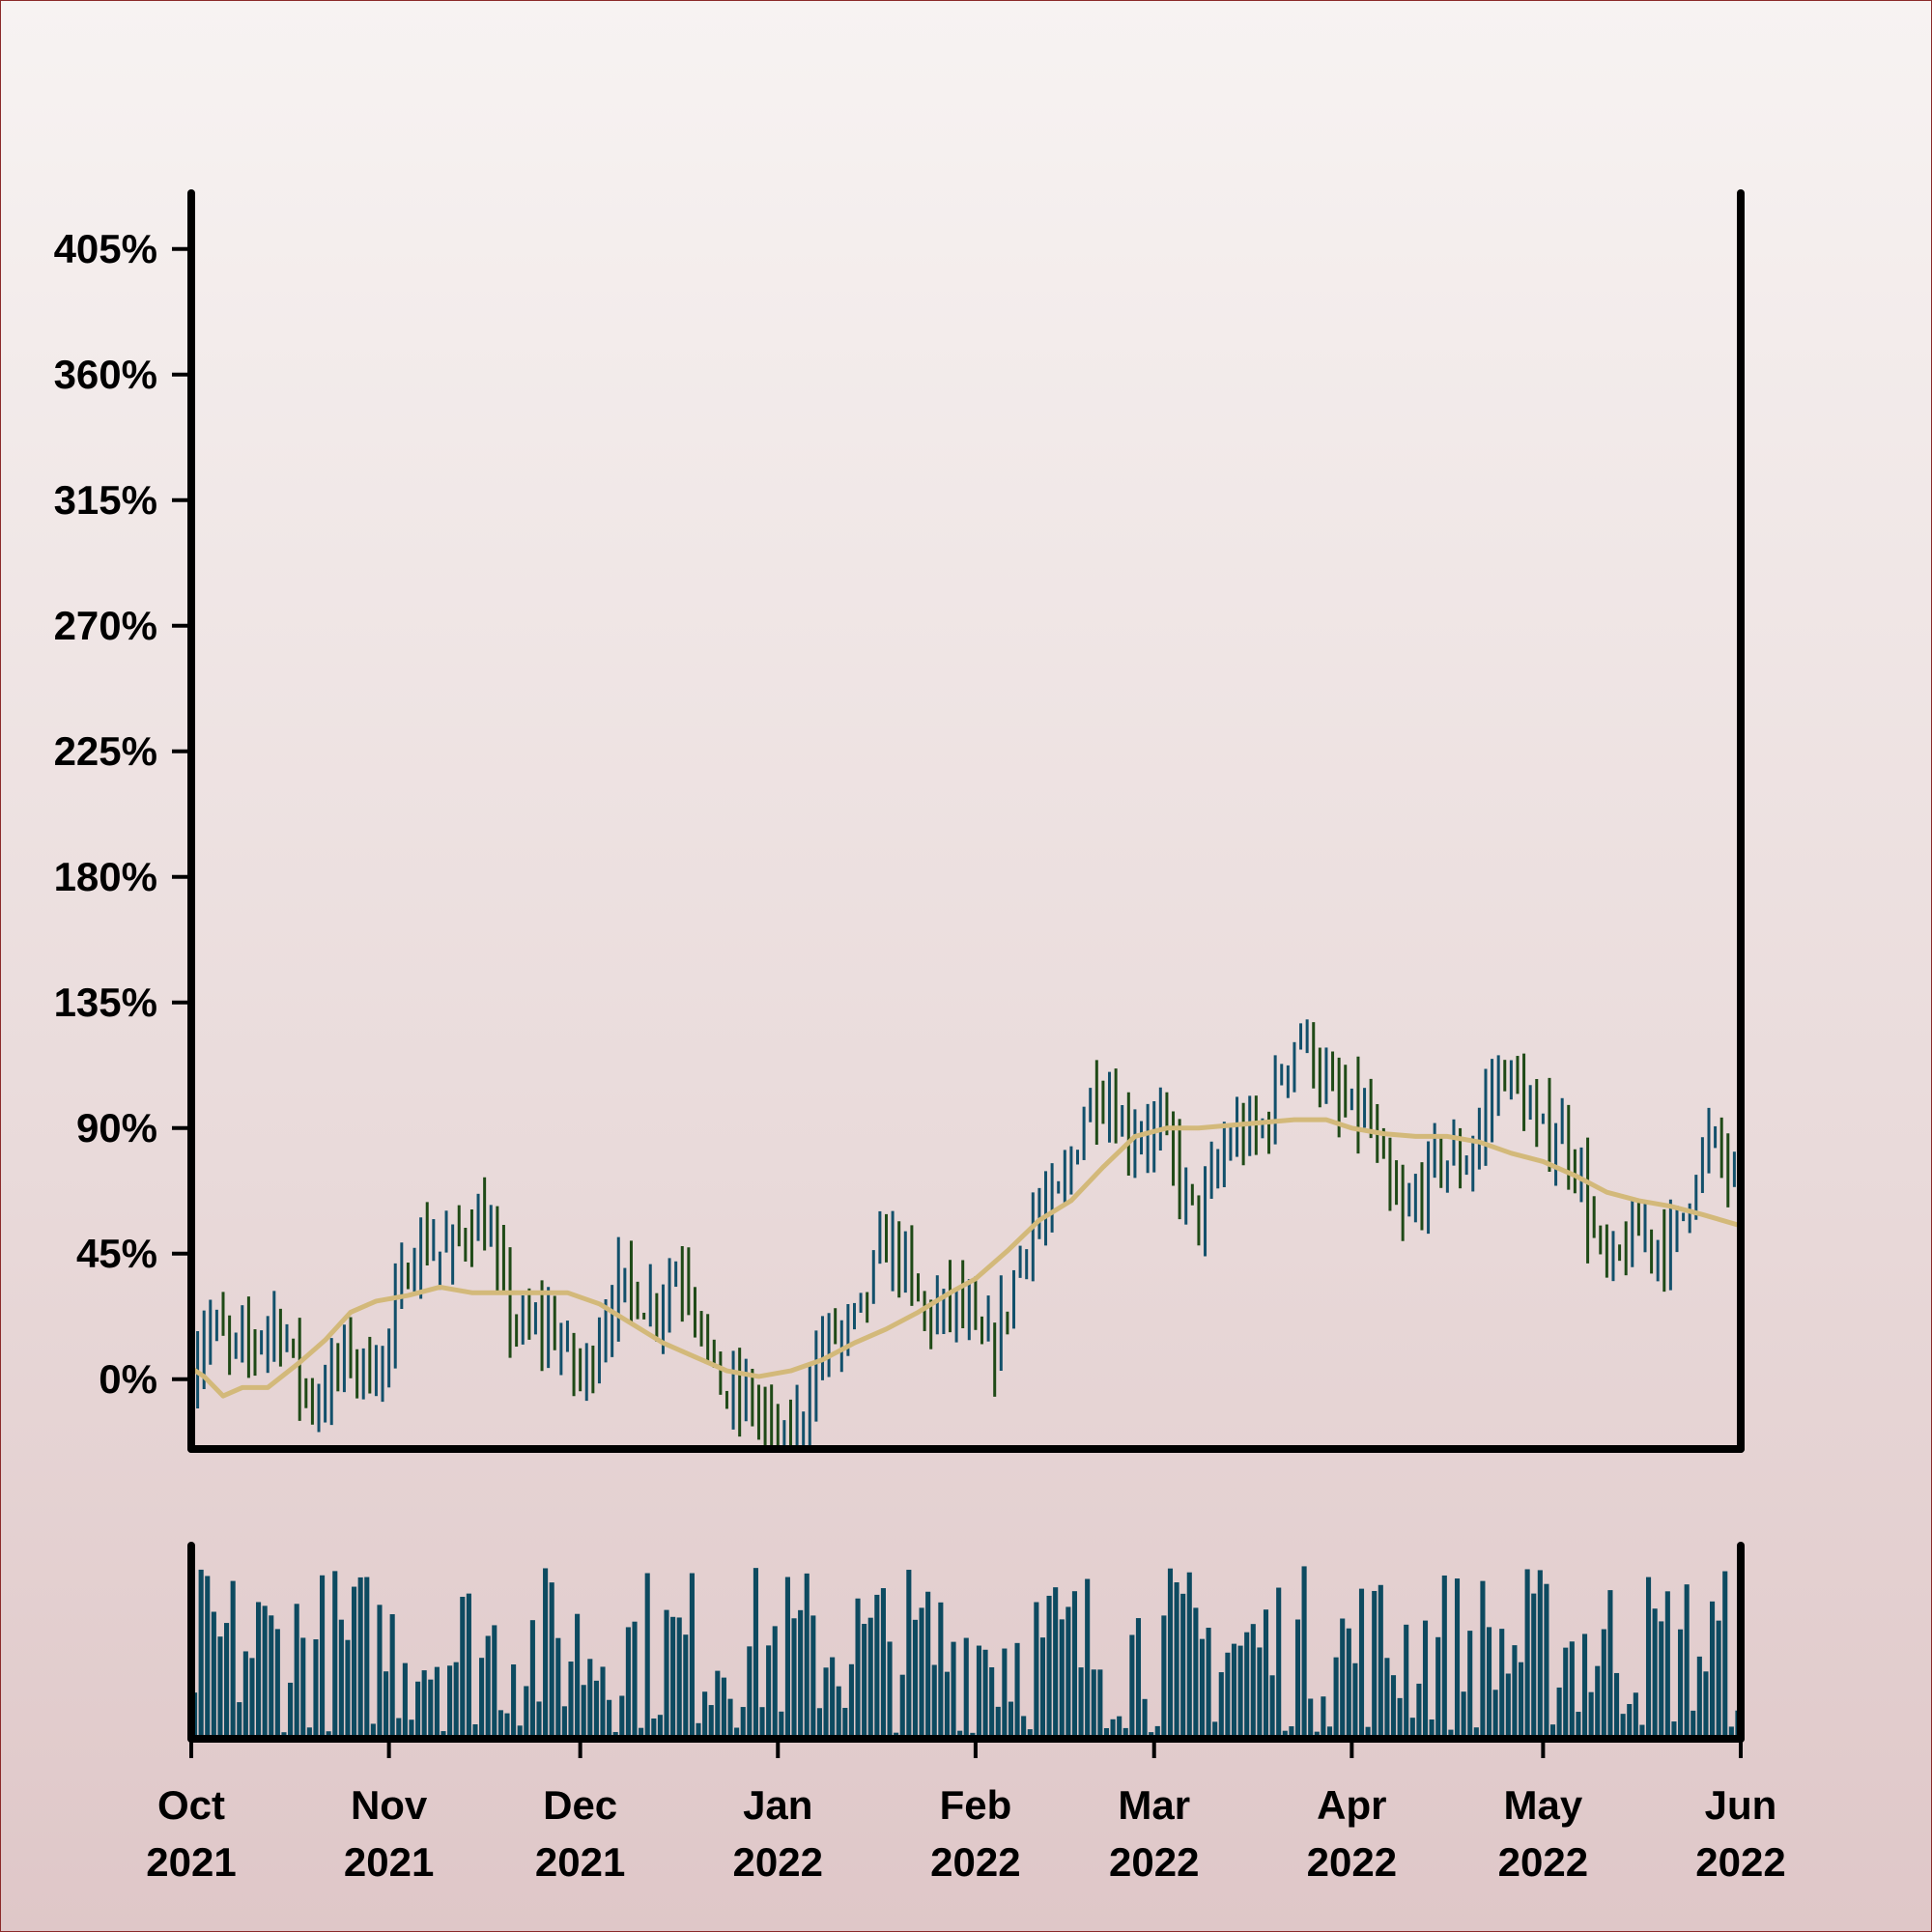 The width and height of the screenshot is (1932, 1932). I want to click on y-tick-label: 360%, so click(105, 374).